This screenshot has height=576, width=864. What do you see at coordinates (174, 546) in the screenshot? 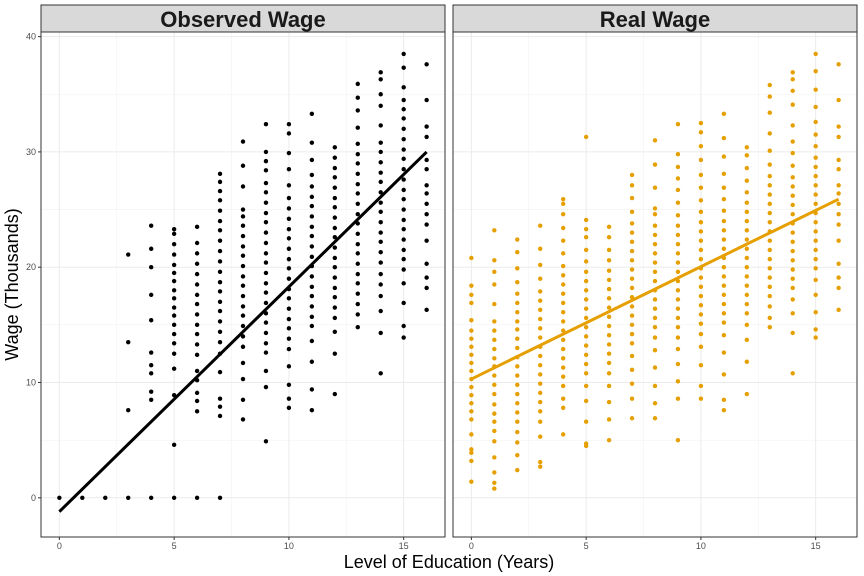
I see `x-tick-label: 5` at bounding box center [174, 546].